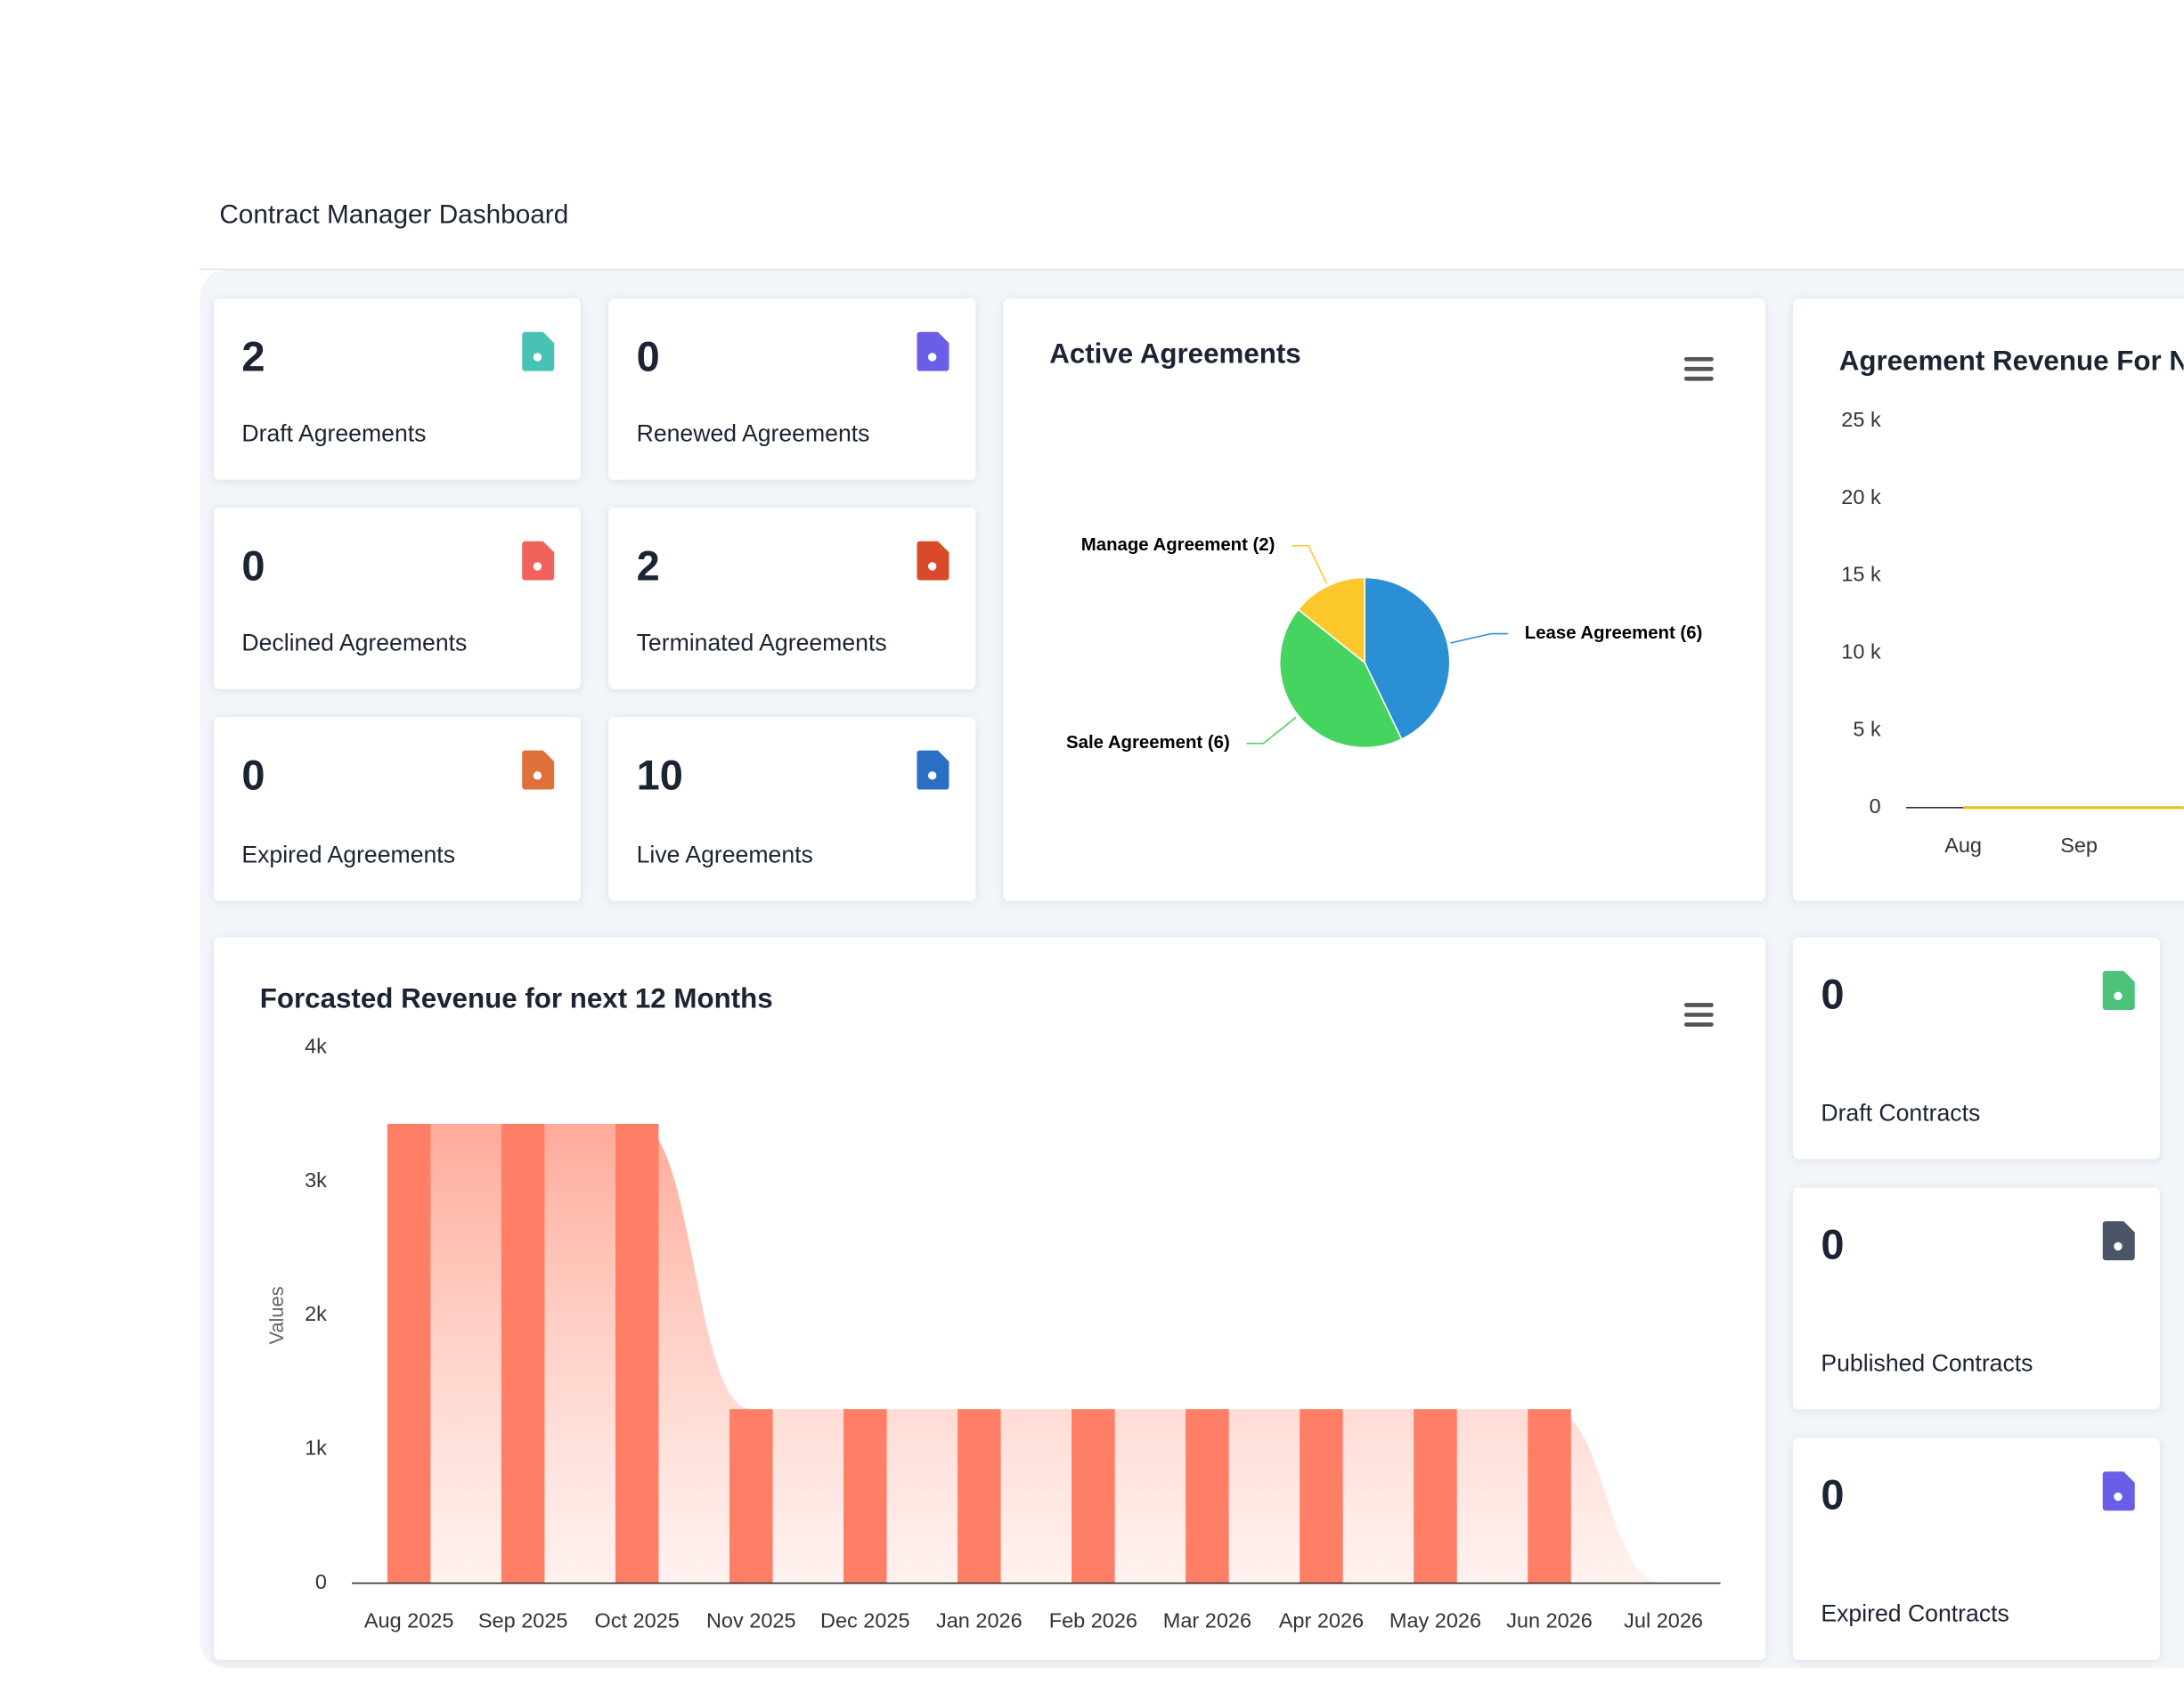 This screenshot has height=1685, width=2184. What do you see at coordinates (316, 1313) in the screenshot?
I see `y-tick-label: 2k` at bounding box center [316, 1313].